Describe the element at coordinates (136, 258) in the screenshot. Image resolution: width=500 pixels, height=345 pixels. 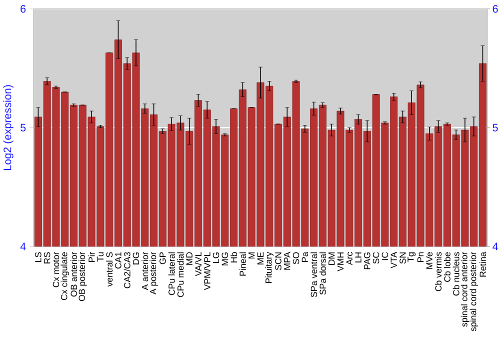
I see `x-tick-label: DG` at that location.